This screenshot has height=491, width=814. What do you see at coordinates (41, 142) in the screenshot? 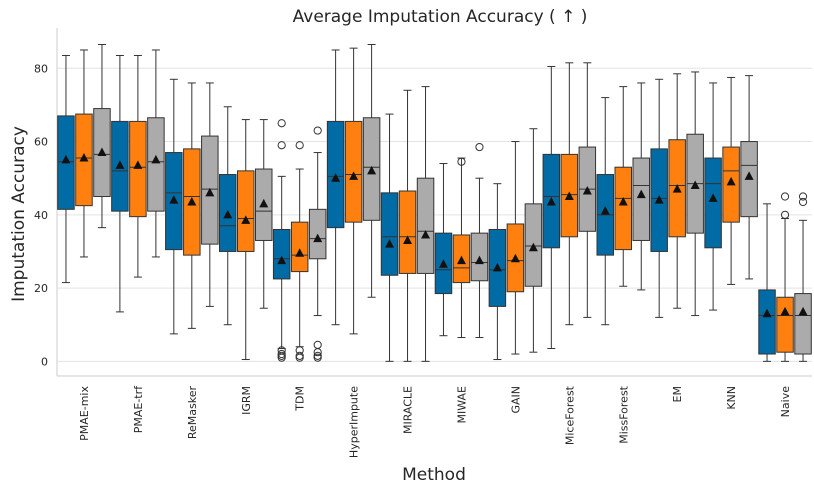
I see `y-tick-label: 60` at bounding box center [41, 142].